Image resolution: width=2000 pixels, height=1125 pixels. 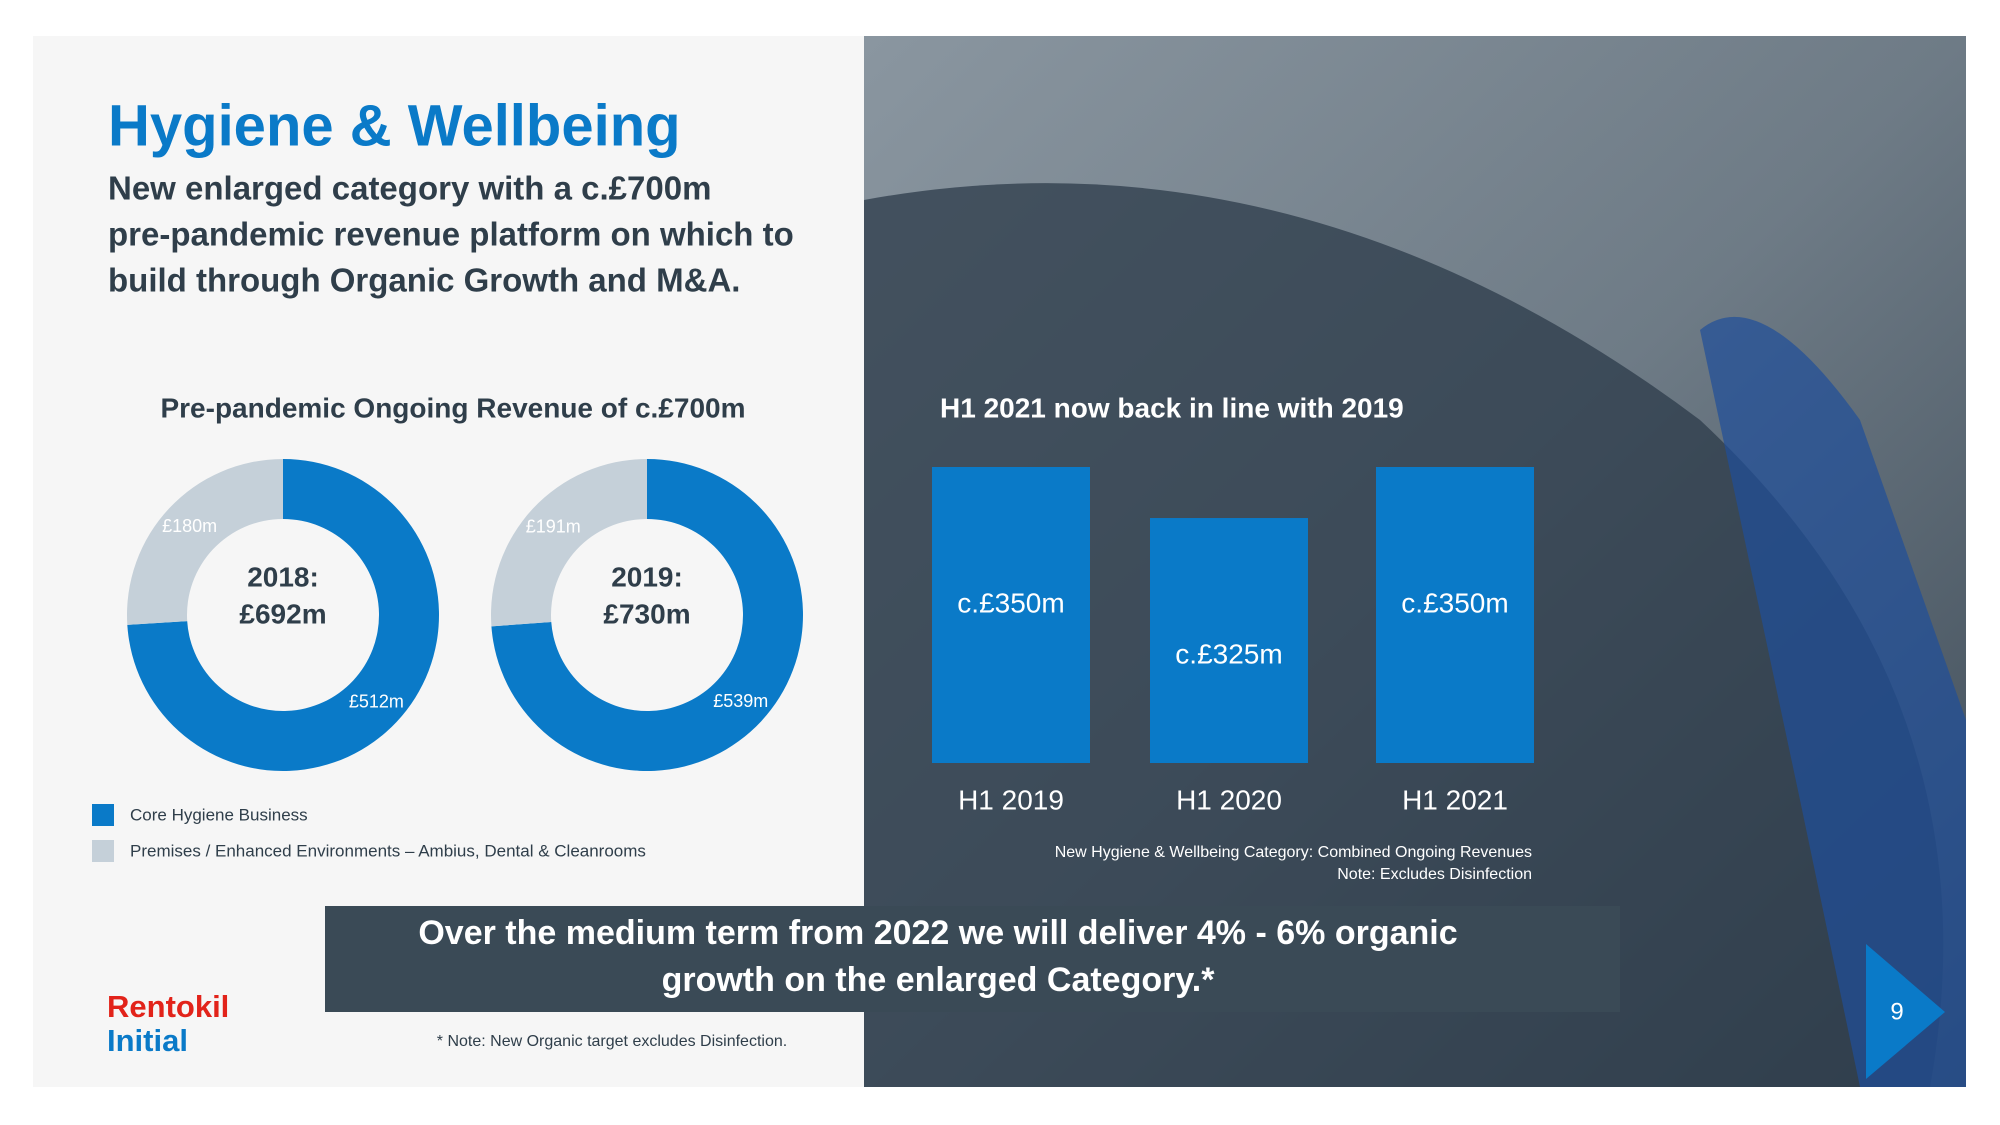 What do you see at coordinates (647, 576) in the screenshot?
I see `center-label: 2019:` at bounding box center [647, 576].